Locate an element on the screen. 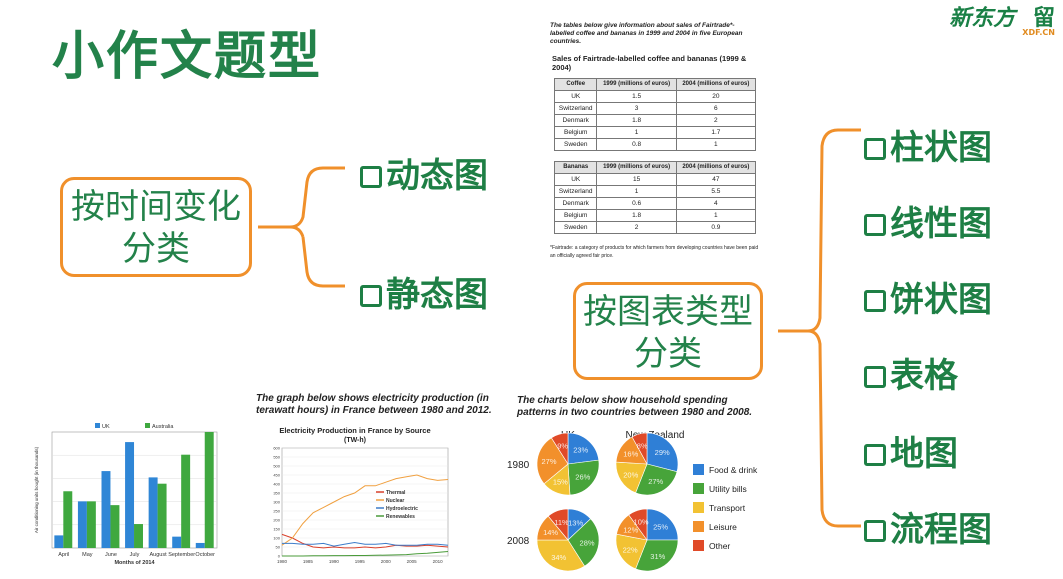  table-row: UK 15 47 is located at coordinates (655, 179).